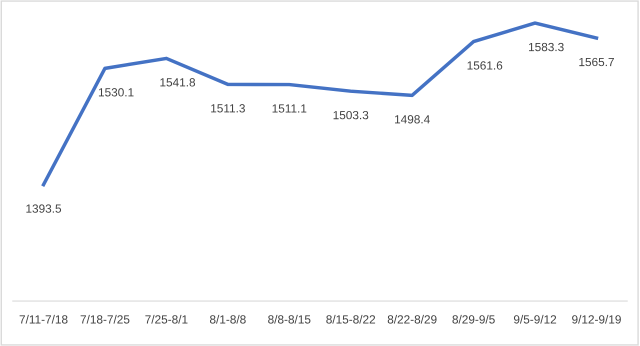  What do you see at coordinates (116, 92) in the screenshot?
I see `data-label: 1530.1` at bounding box center [116, 92].